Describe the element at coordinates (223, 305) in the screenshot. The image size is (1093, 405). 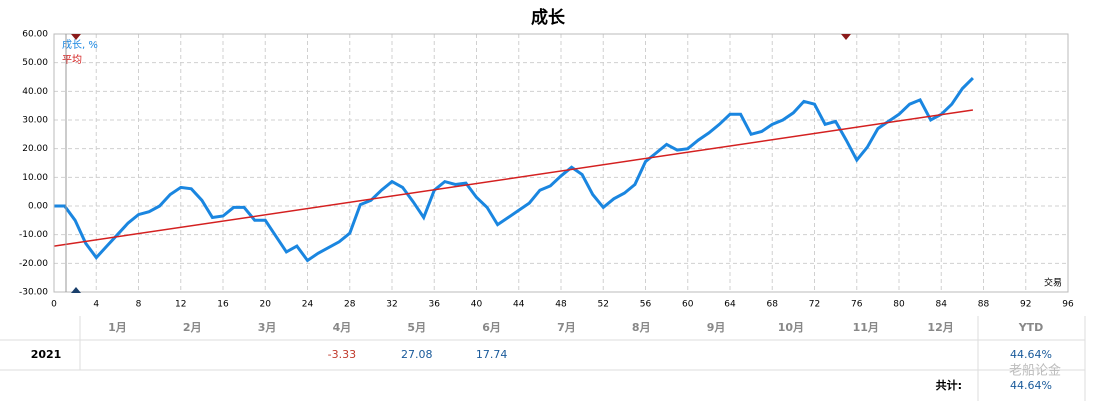
I see `x-tick-label: 16` at that location.